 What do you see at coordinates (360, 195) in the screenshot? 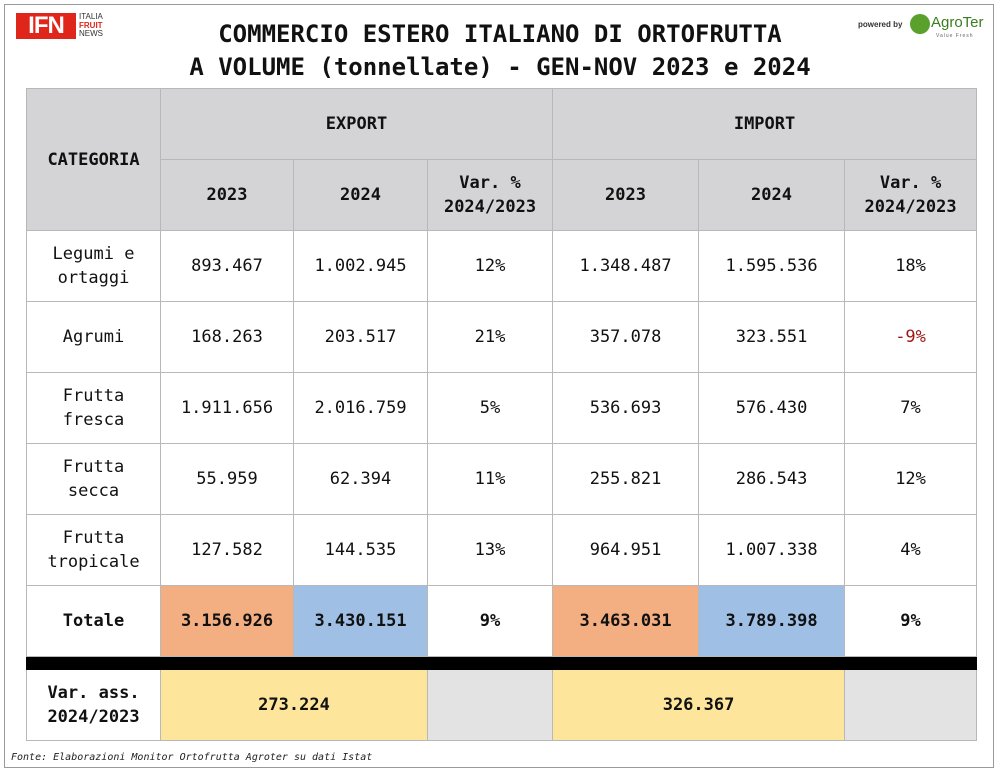
I see `header-export-2024: 2024` at bounding box center [360, 195].